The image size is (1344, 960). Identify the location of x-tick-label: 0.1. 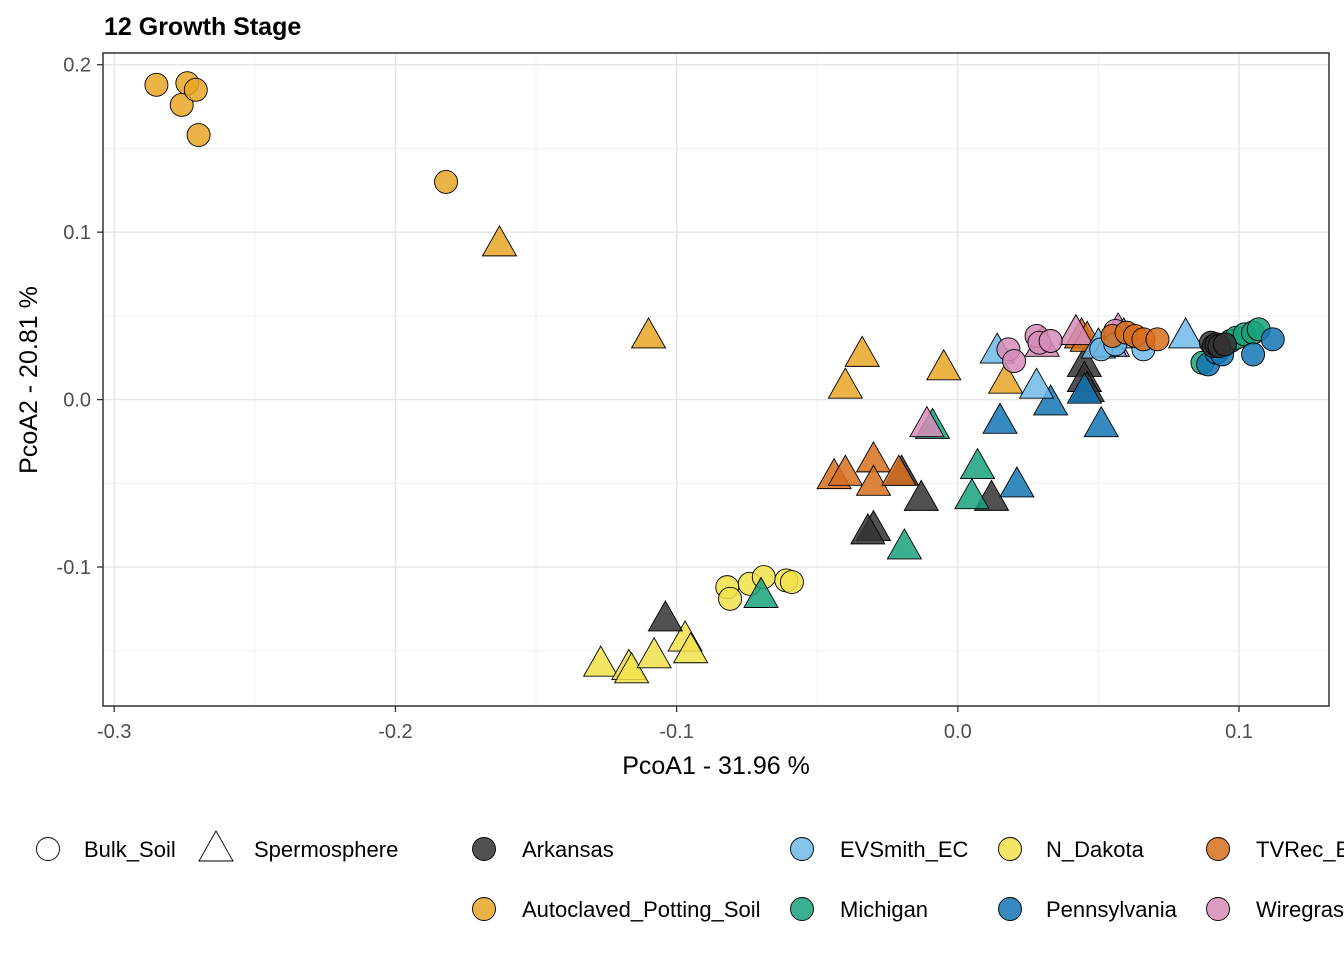
(1239, 732).